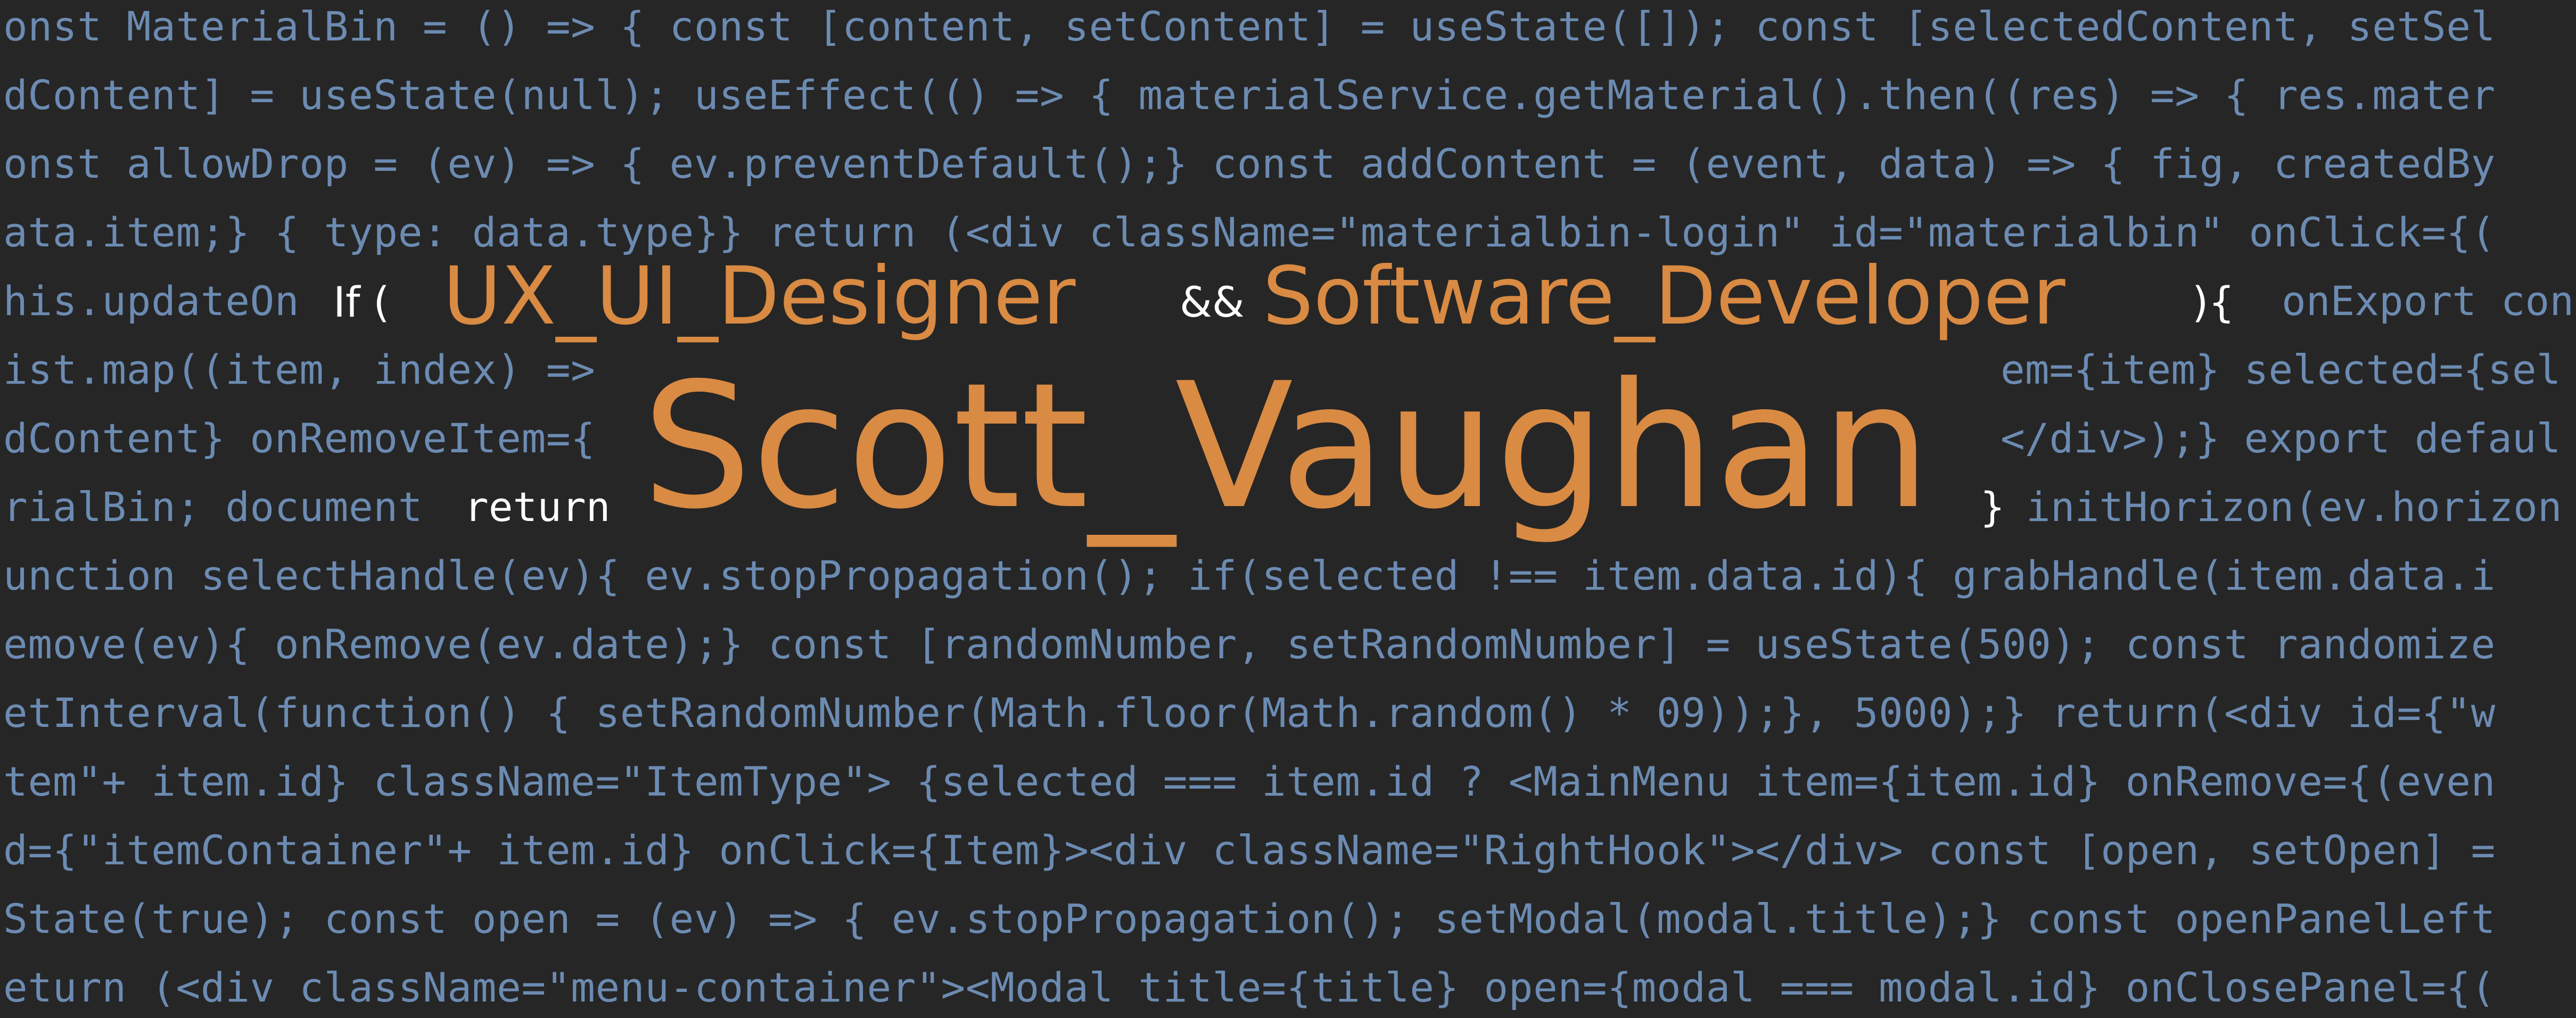 This screenshot has width=2576, height=1018. What do you see at coordinates (299, 369) in the screenshot?
I see `code-line-fragment: ist.map((item, index) =>` at bounding box center [299, 369].